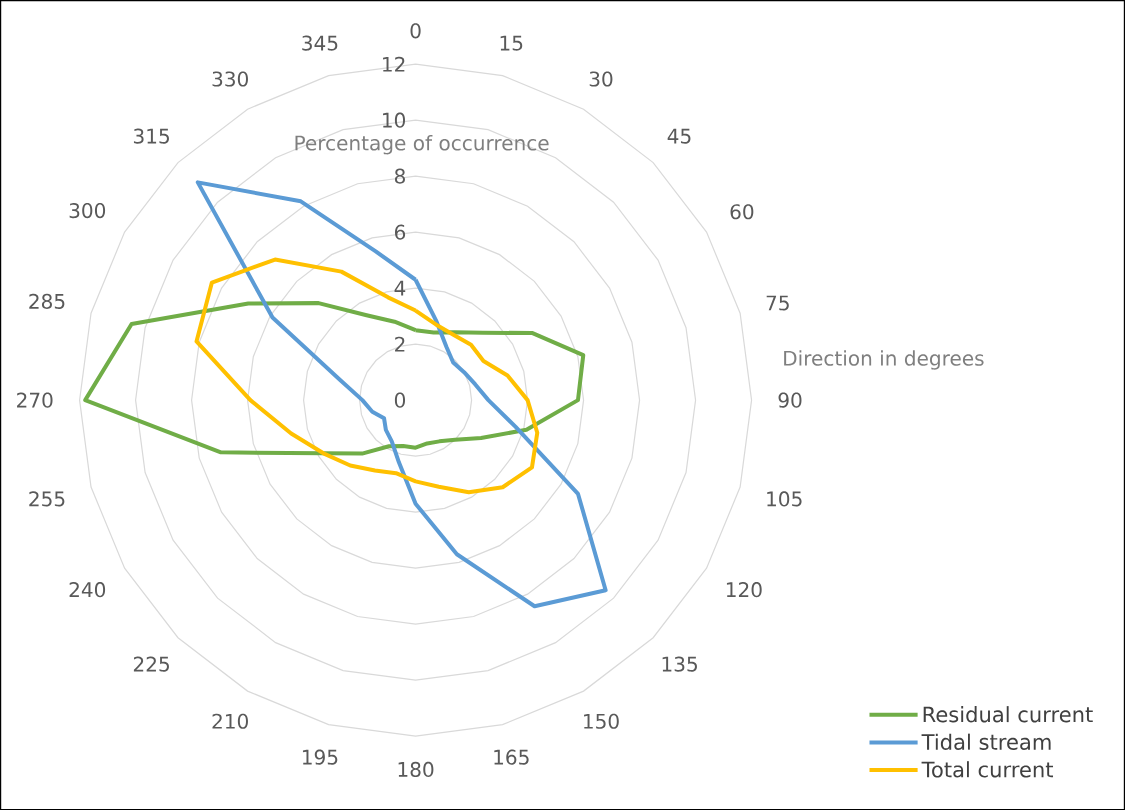  I want to click on spoke-label: 330, so click(230, 79).